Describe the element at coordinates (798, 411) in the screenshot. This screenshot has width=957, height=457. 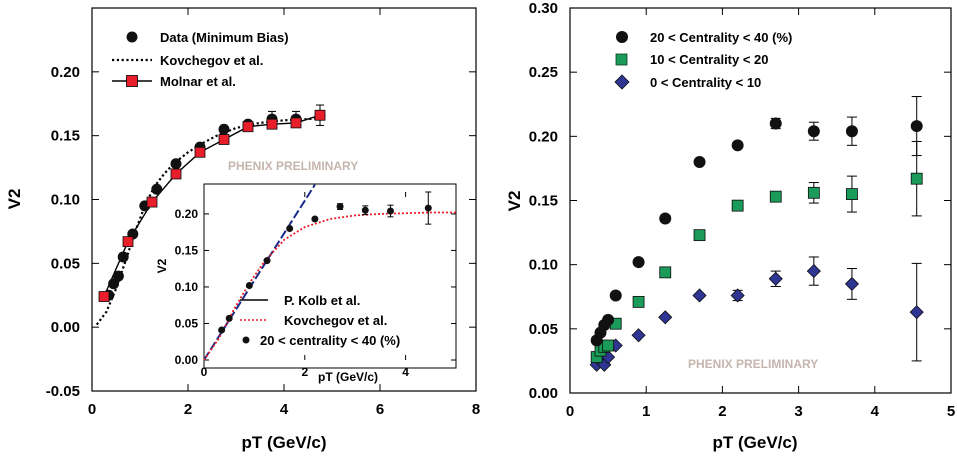
I see `x-tick-label: 3` at that location.